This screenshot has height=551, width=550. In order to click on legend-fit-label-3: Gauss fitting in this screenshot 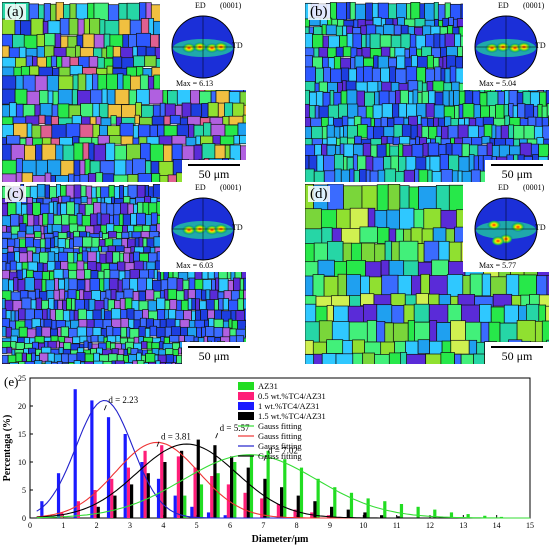, I will do `click(280, 456)`.